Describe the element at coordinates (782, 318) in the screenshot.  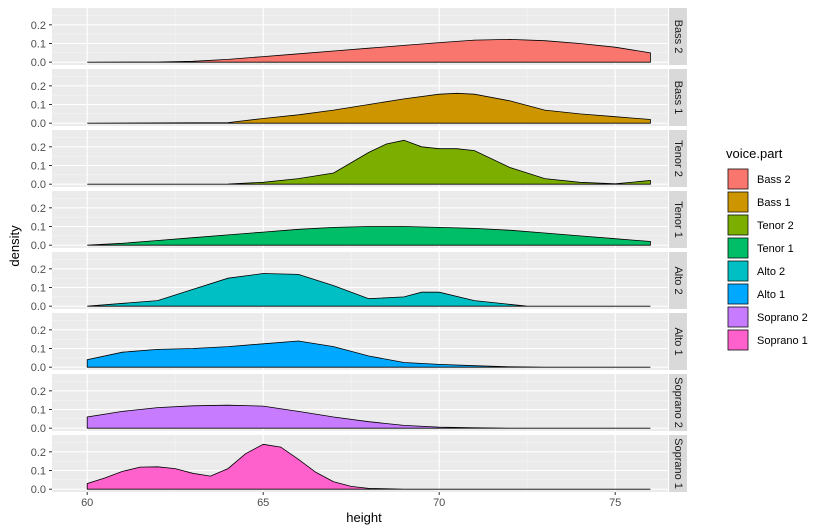
I see `legend-label: Soprano 2` at that location.